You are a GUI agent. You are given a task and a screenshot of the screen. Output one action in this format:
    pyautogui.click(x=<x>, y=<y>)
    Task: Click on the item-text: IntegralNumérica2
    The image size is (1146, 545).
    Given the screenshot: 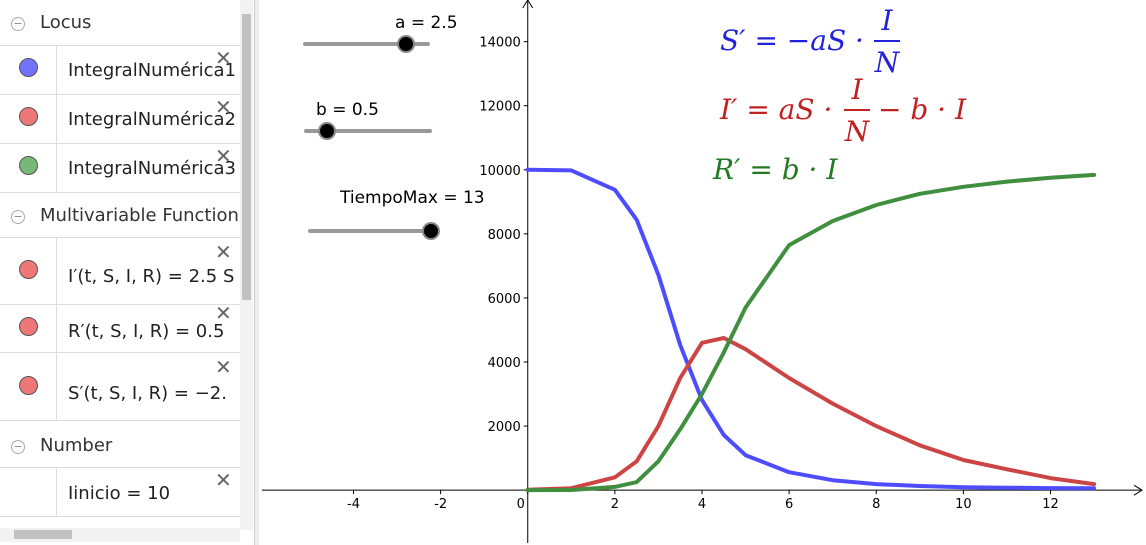 What is the action you would take?
    pyautogui.click(x=152, y=119)
    